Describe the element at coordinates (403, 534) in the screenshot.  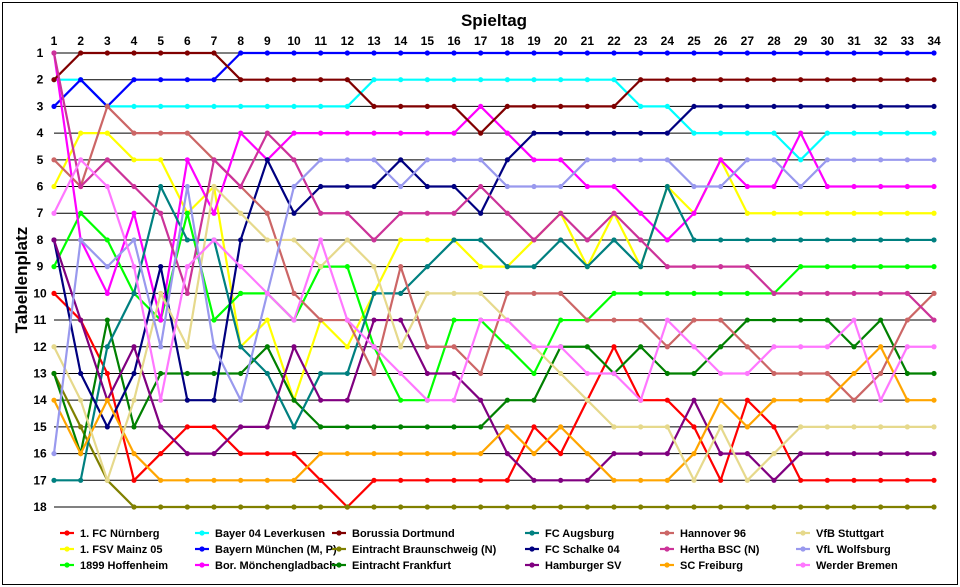
I see `legend-label-6: Borussia Dortmund` at that location.